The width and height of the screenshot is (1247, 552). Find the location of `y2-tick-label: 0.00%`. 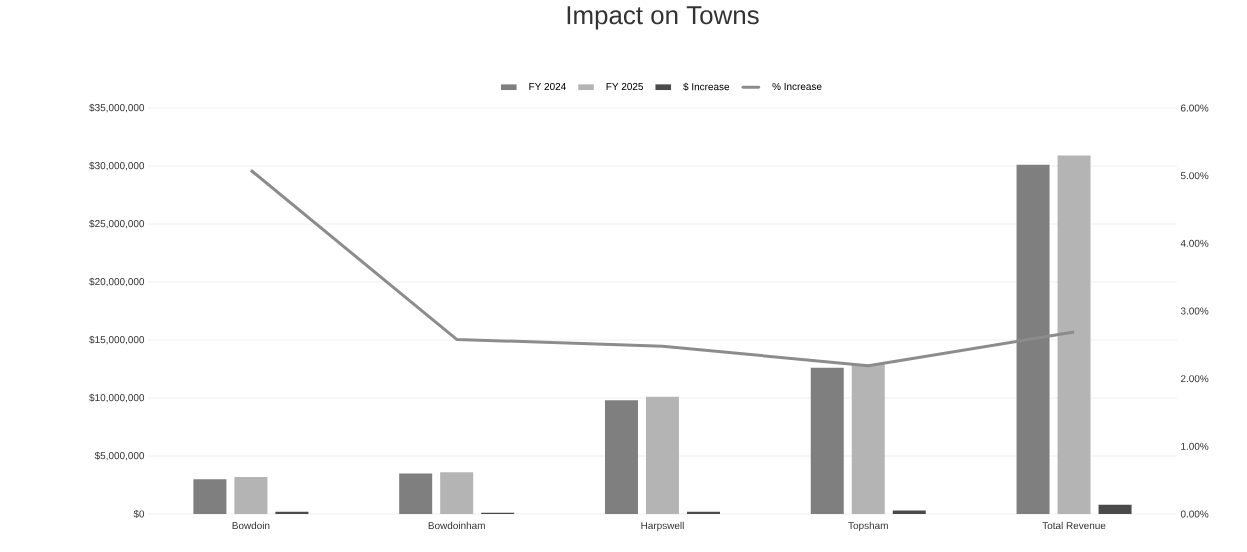

y2-tick-label: 0.00% is located at coordinates (1194, 514).